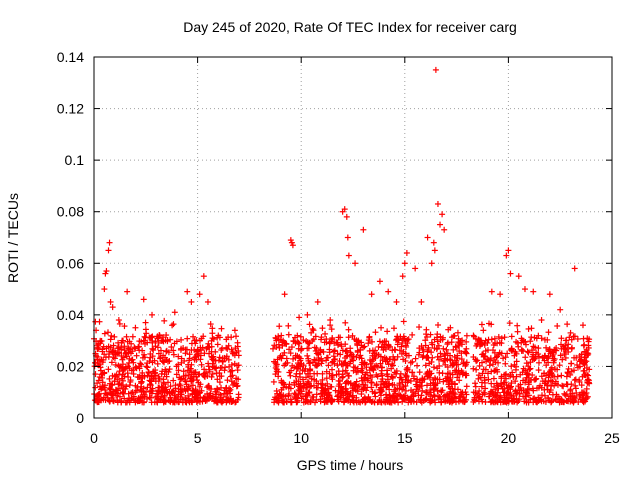  I want to click on y-tick-label: 0.1, so click(75, 160).